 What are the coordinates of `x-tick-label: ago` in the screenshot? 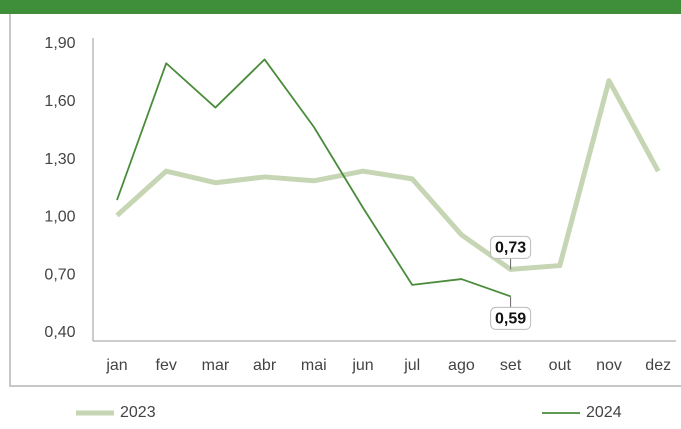 It's located at (461, 365).